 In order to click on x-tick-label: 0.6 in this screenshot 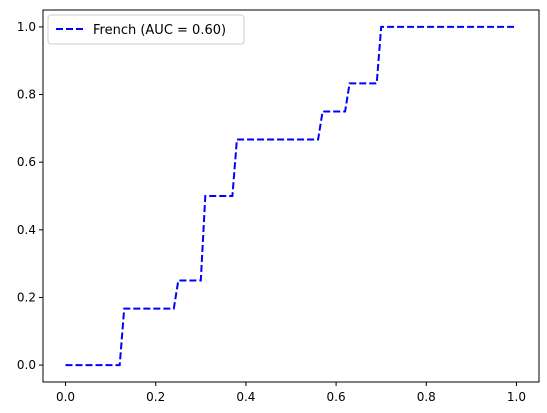, I will do `click(336, 397)`.